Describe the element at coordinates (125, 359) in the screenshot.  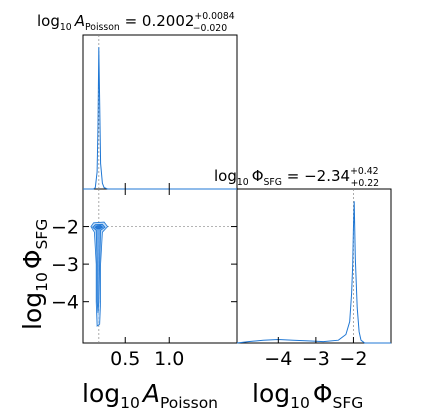
I see `xtick-label-joint-0: 0.5` at that location.